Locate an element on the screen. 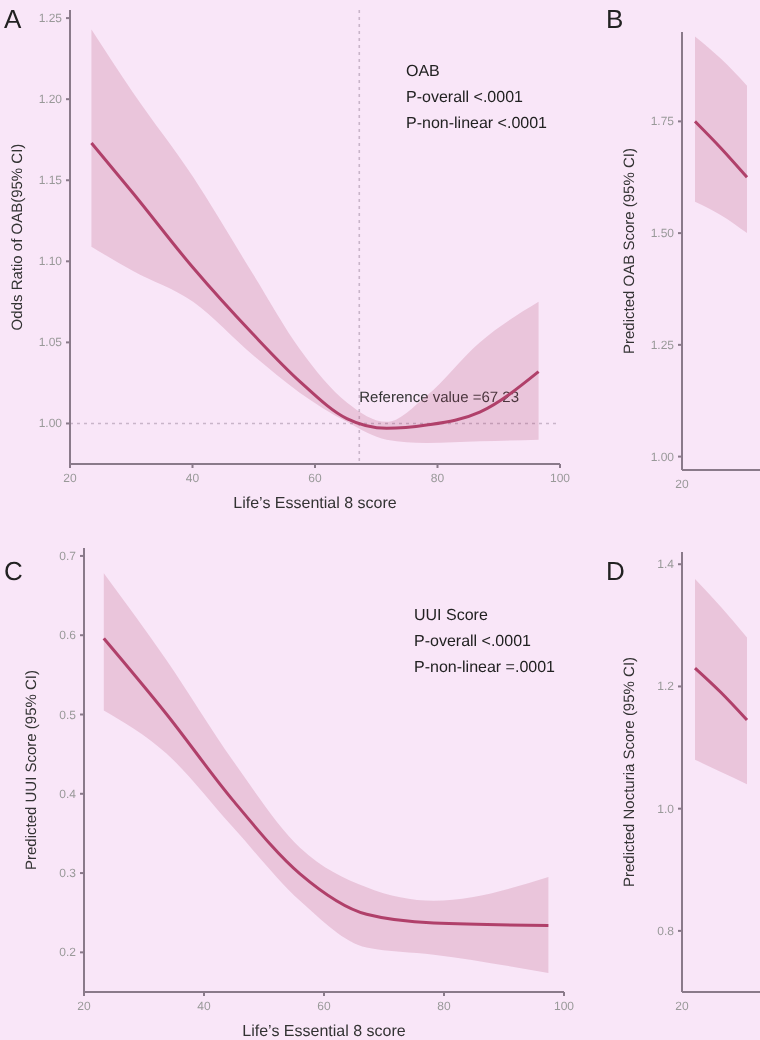 Image resolution: width=760 pixels, height=1040 pixels. annotation: OAB is located at coordinates (423, 71).